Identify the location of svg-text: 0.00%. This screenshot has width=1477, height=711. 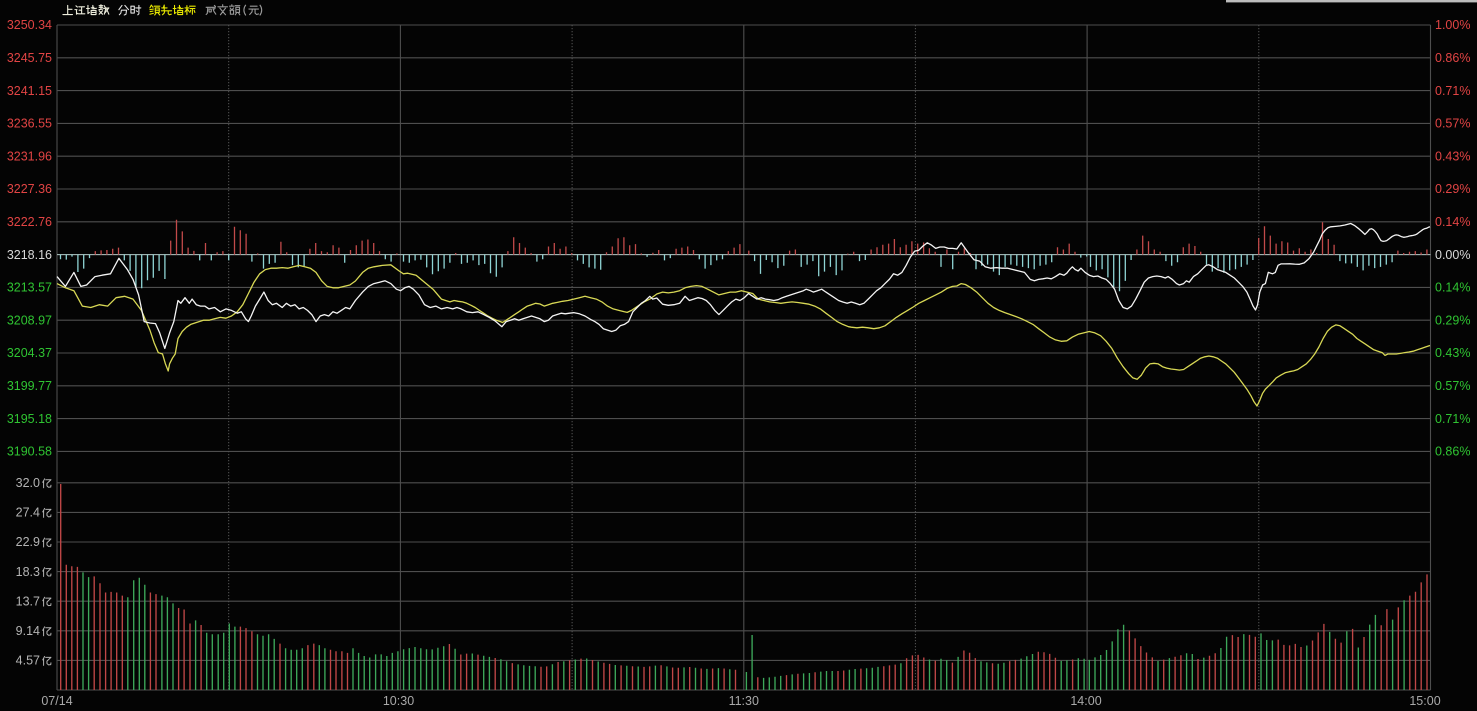
(1452, 255).